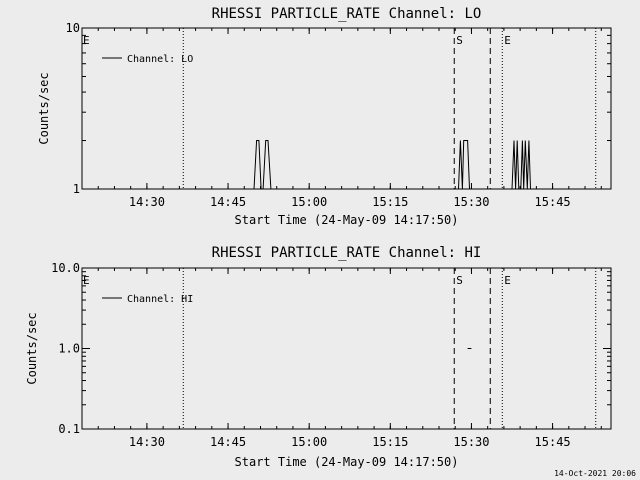 This screenshot has height=480, width=640. What do you see at coordinates (65, 268) in the screenshot?
I see `y-tick-label: 10.0` at bounding box center [65, 268].